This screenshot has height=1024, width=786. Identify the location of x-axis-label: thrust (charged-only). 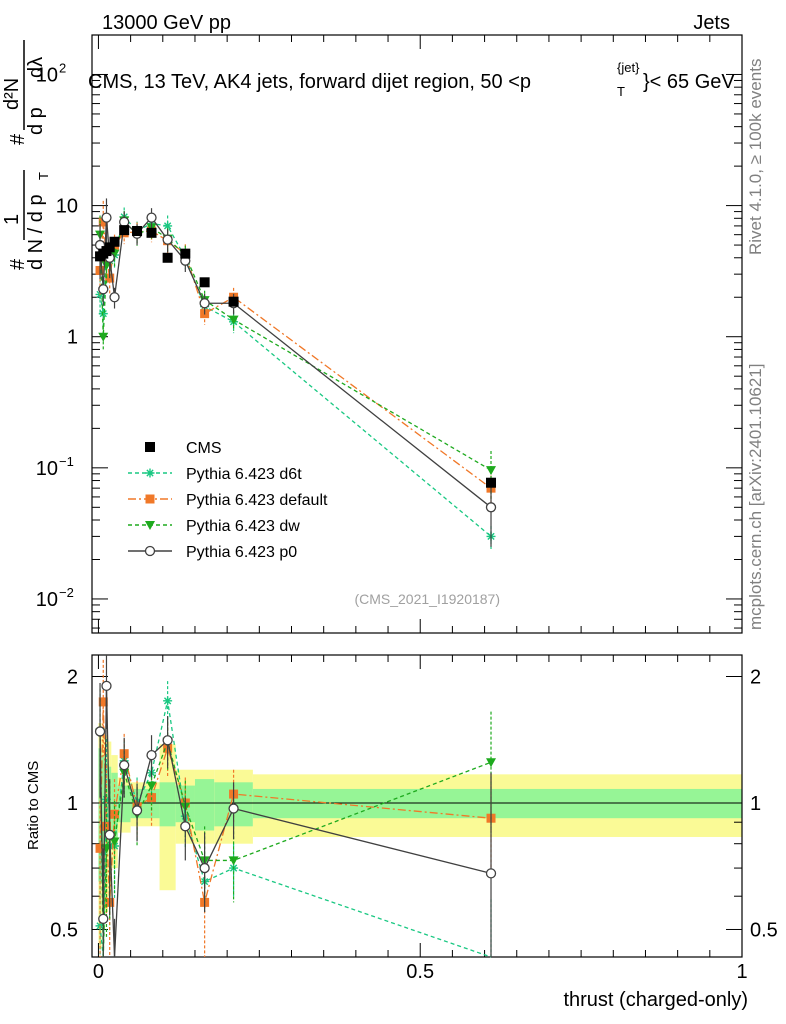
(655, 1000).